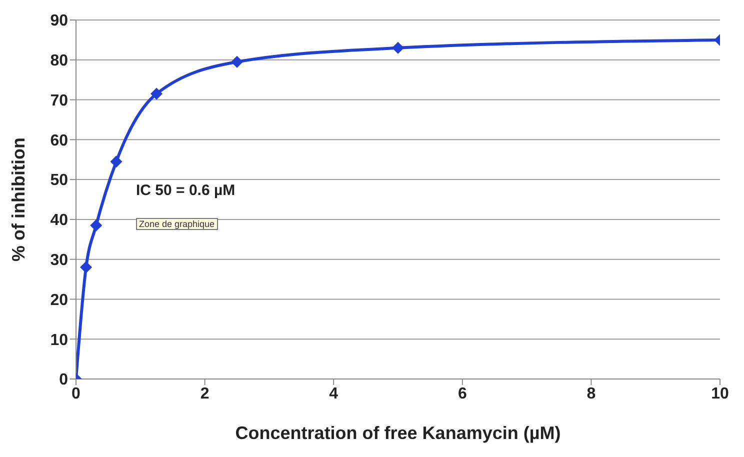  I want to click on annotation: IC 50 = 0.6 µM, so click(186, 190).